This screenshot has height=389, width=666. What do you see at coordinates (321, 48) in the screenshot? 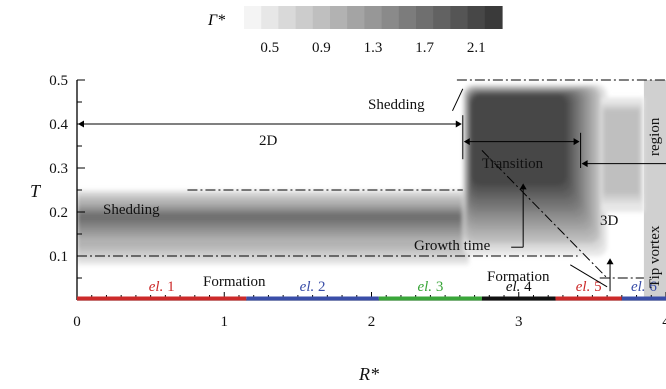
I see `colorbar-tick-label: 0.9` at bounding box center [321, 48].